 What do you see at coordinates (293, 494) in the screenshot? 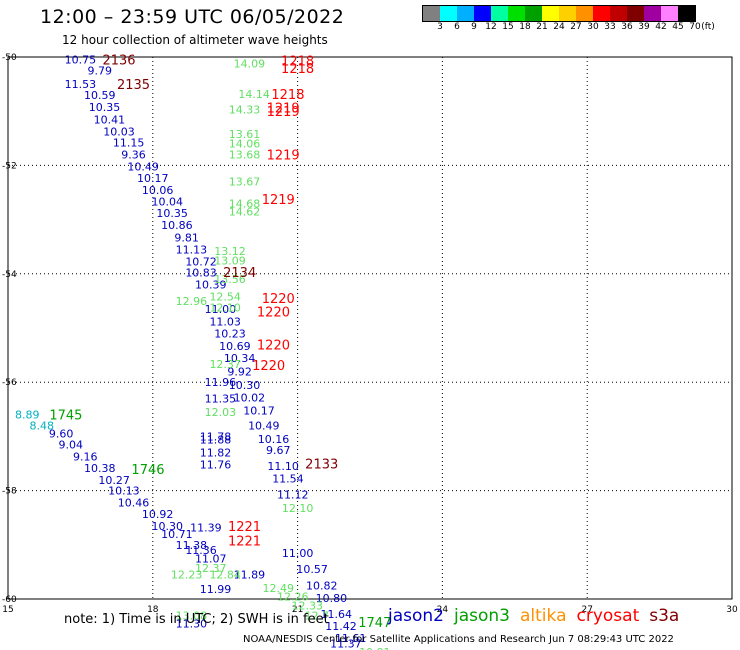
I see `wave-height-point: 11.12` at bounding box center [293, 494].